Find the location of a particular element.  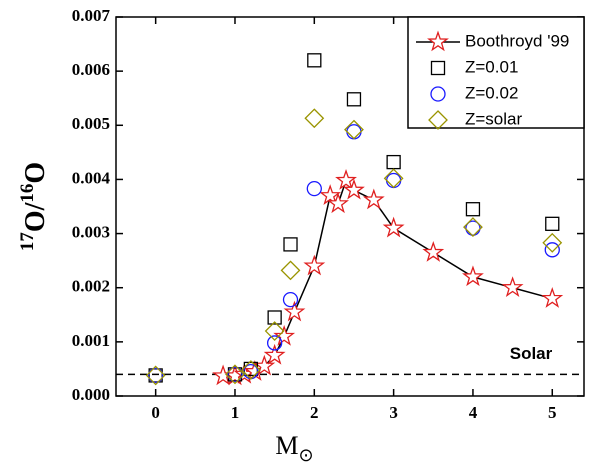

legend-label: Z=0.01 is located at coordinates (491, 66).